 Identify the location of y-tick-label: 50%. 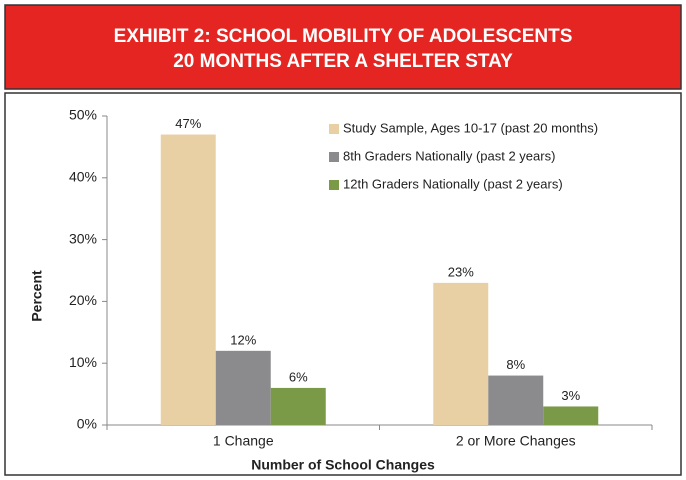
(83, 115).